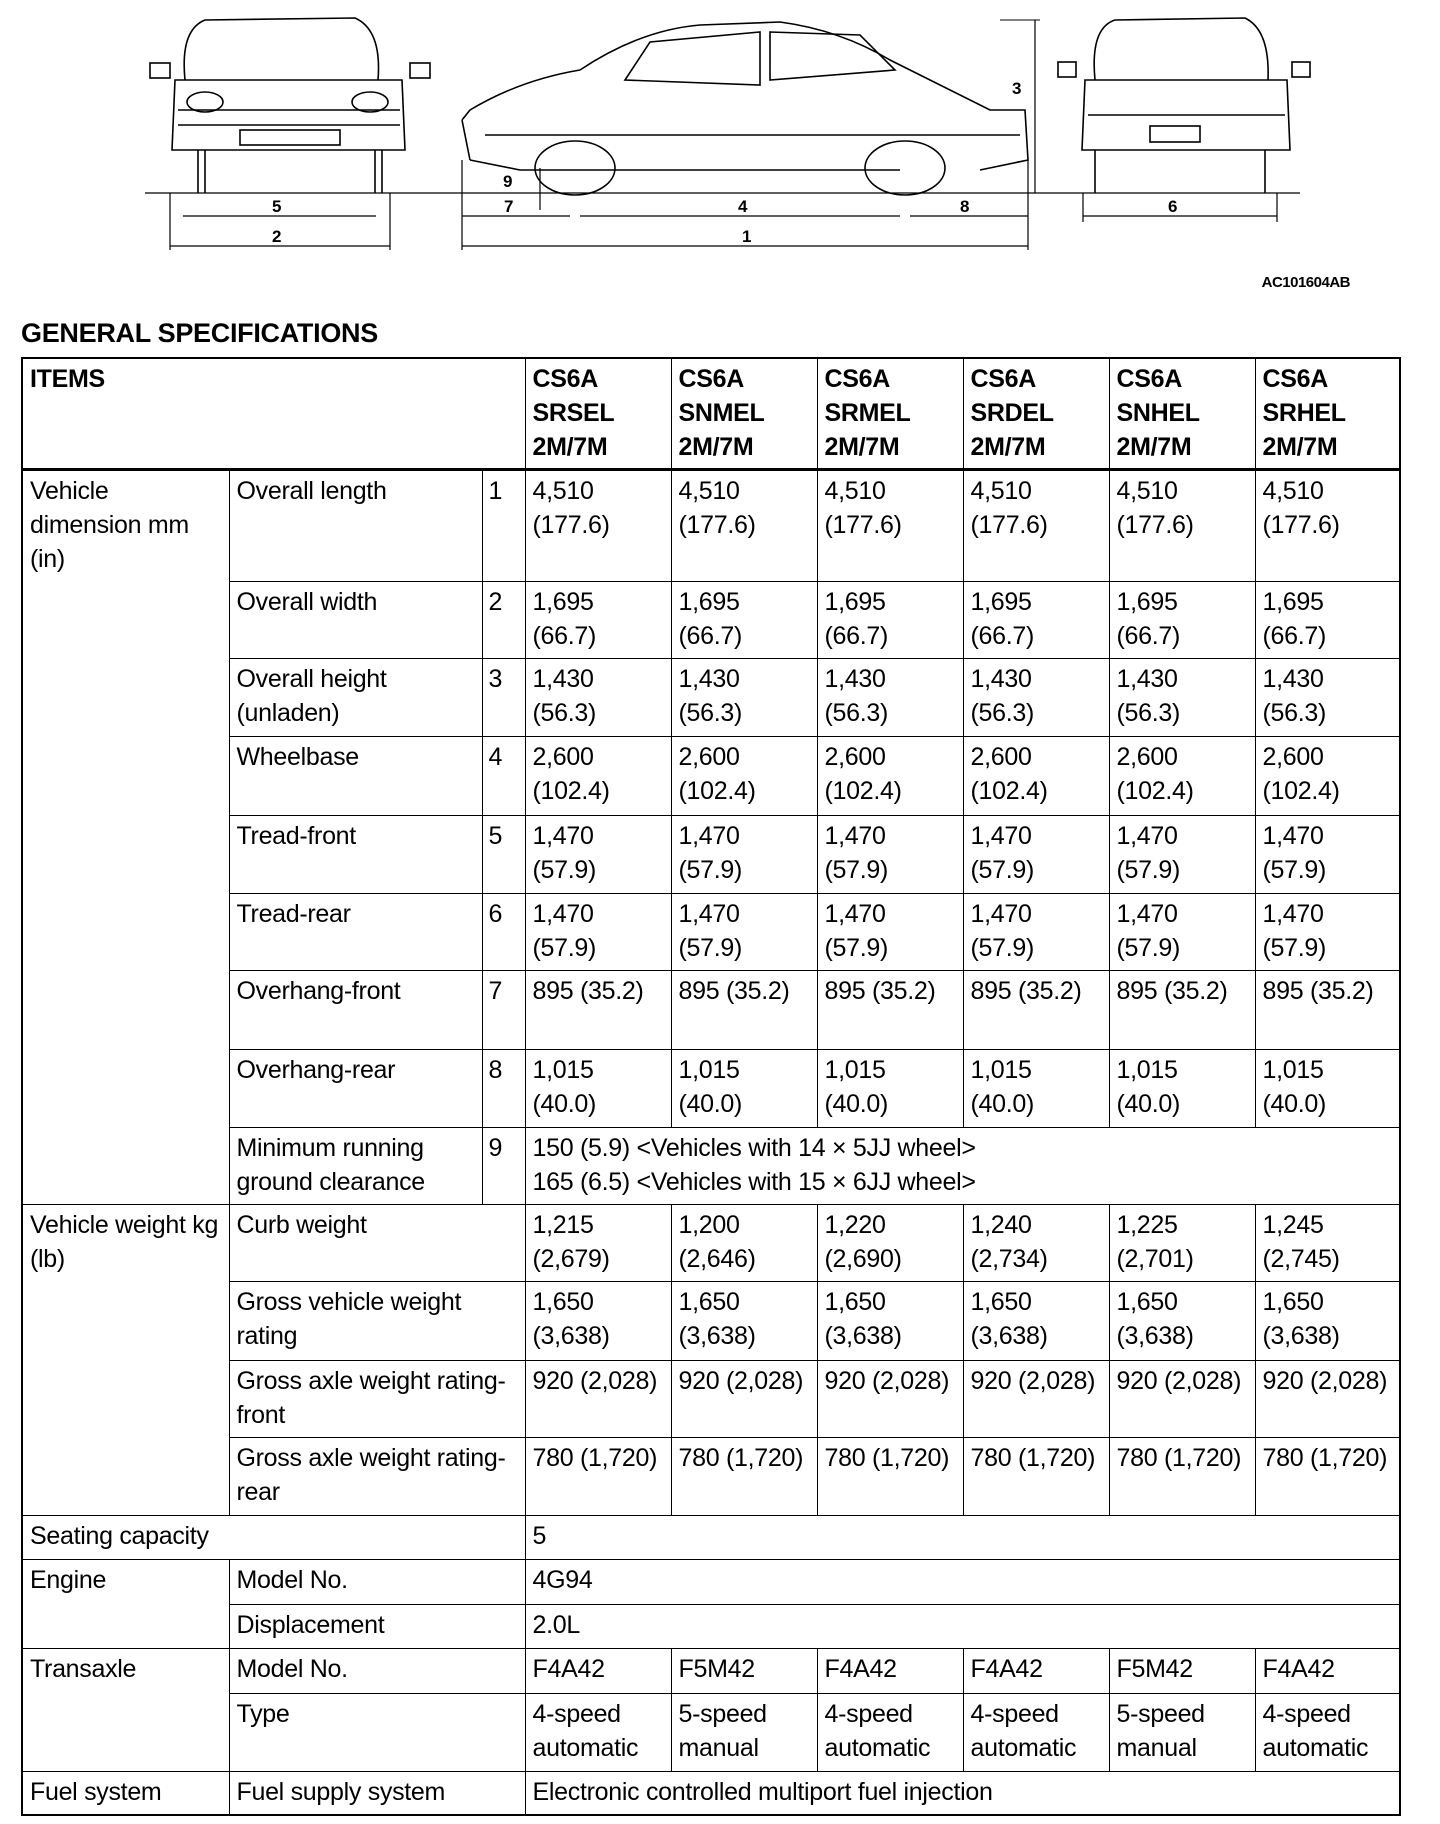 The width and height of the screenshot is (1440, 1824). Describe the element at coordinates (355, 854) in the screenshot. I see `item-label: Tread-front` at that location.